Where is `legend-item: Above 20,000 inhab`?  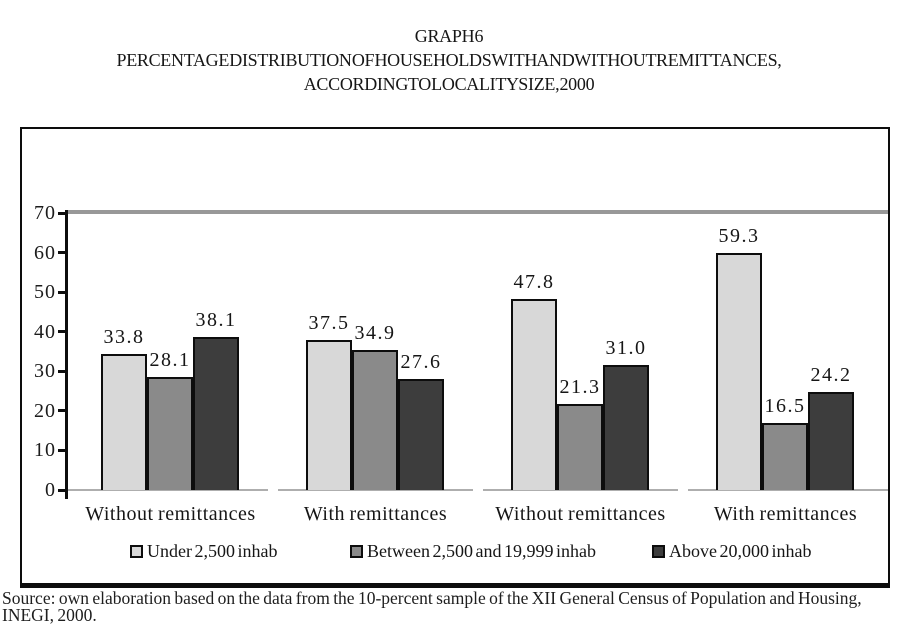
legend-item: Above 20,000 inhab is located at coordinates (731, 551).